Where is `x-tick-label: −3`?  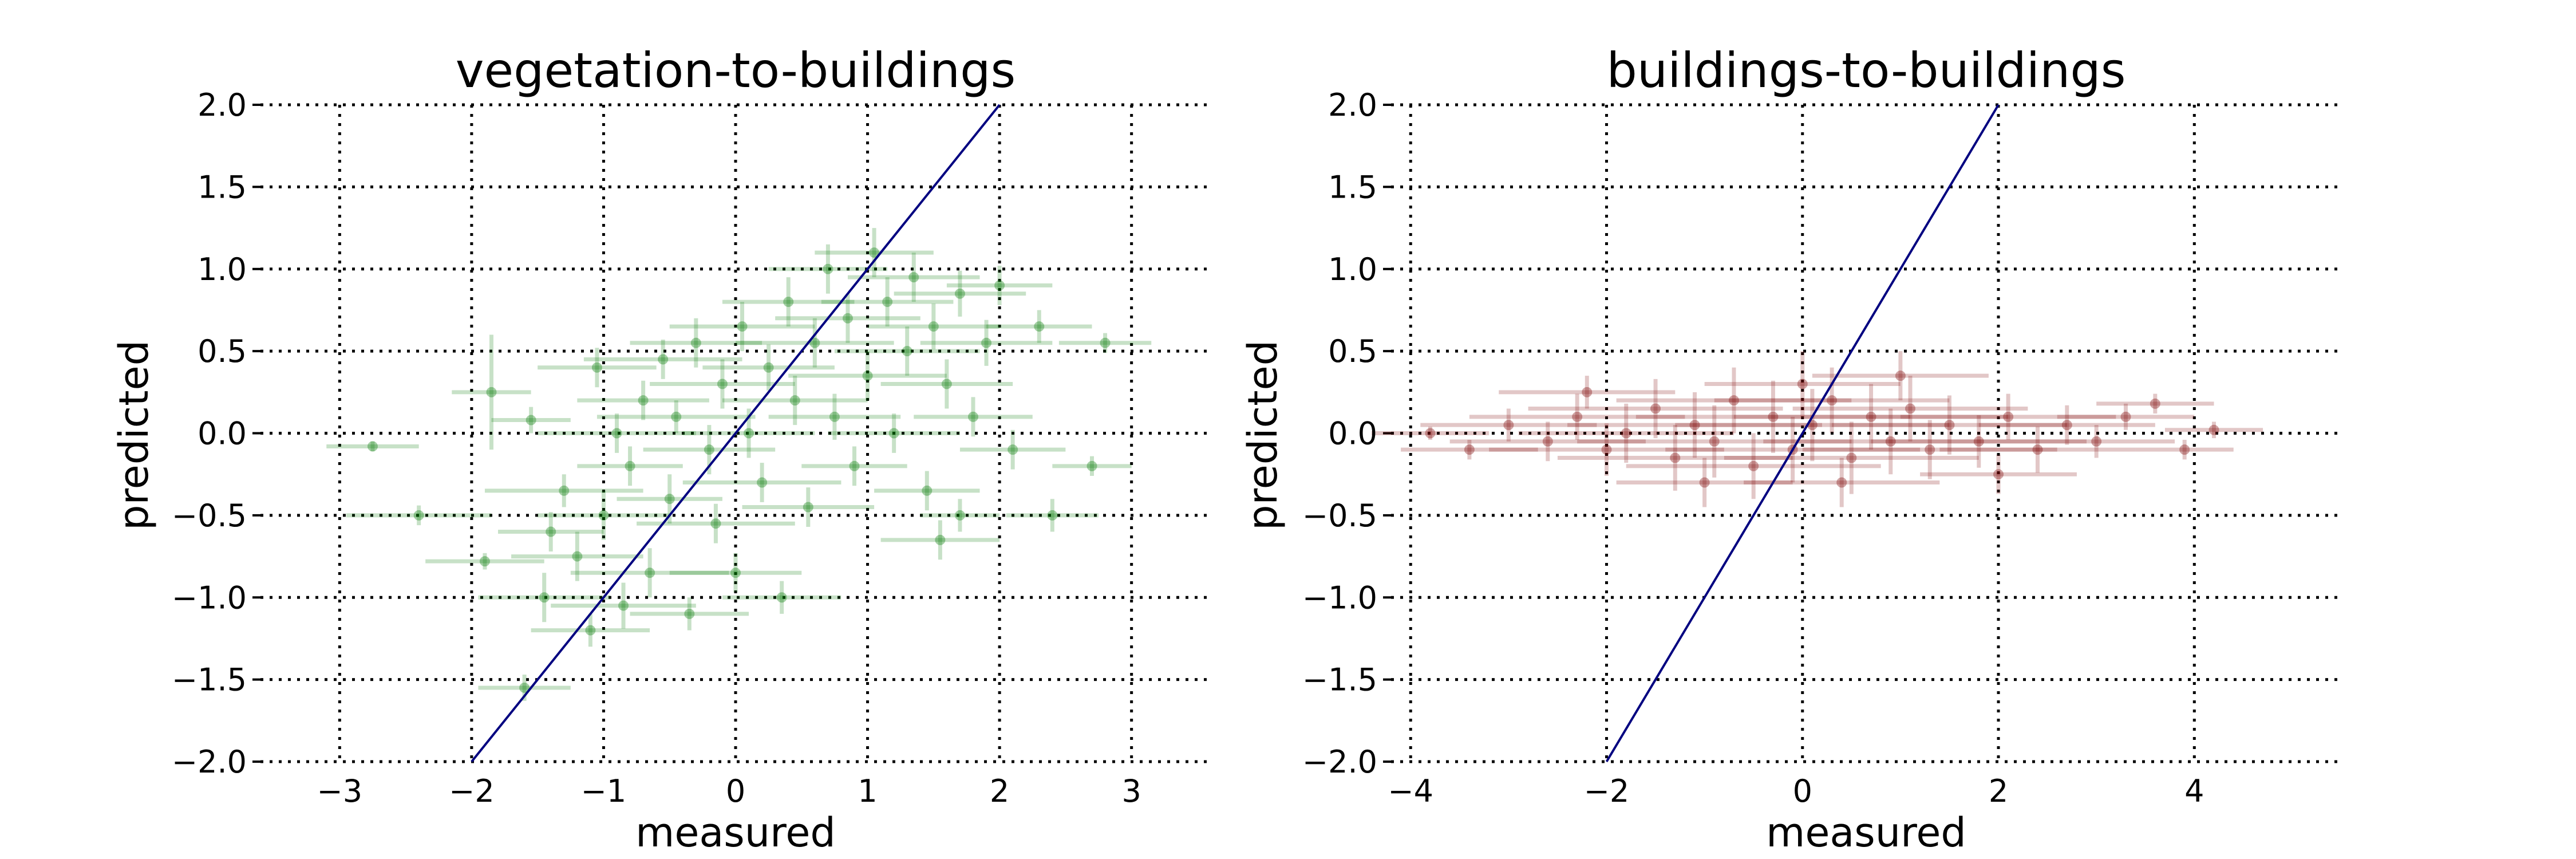 x-tick-label: −3 is located at coordinates (340, 791).